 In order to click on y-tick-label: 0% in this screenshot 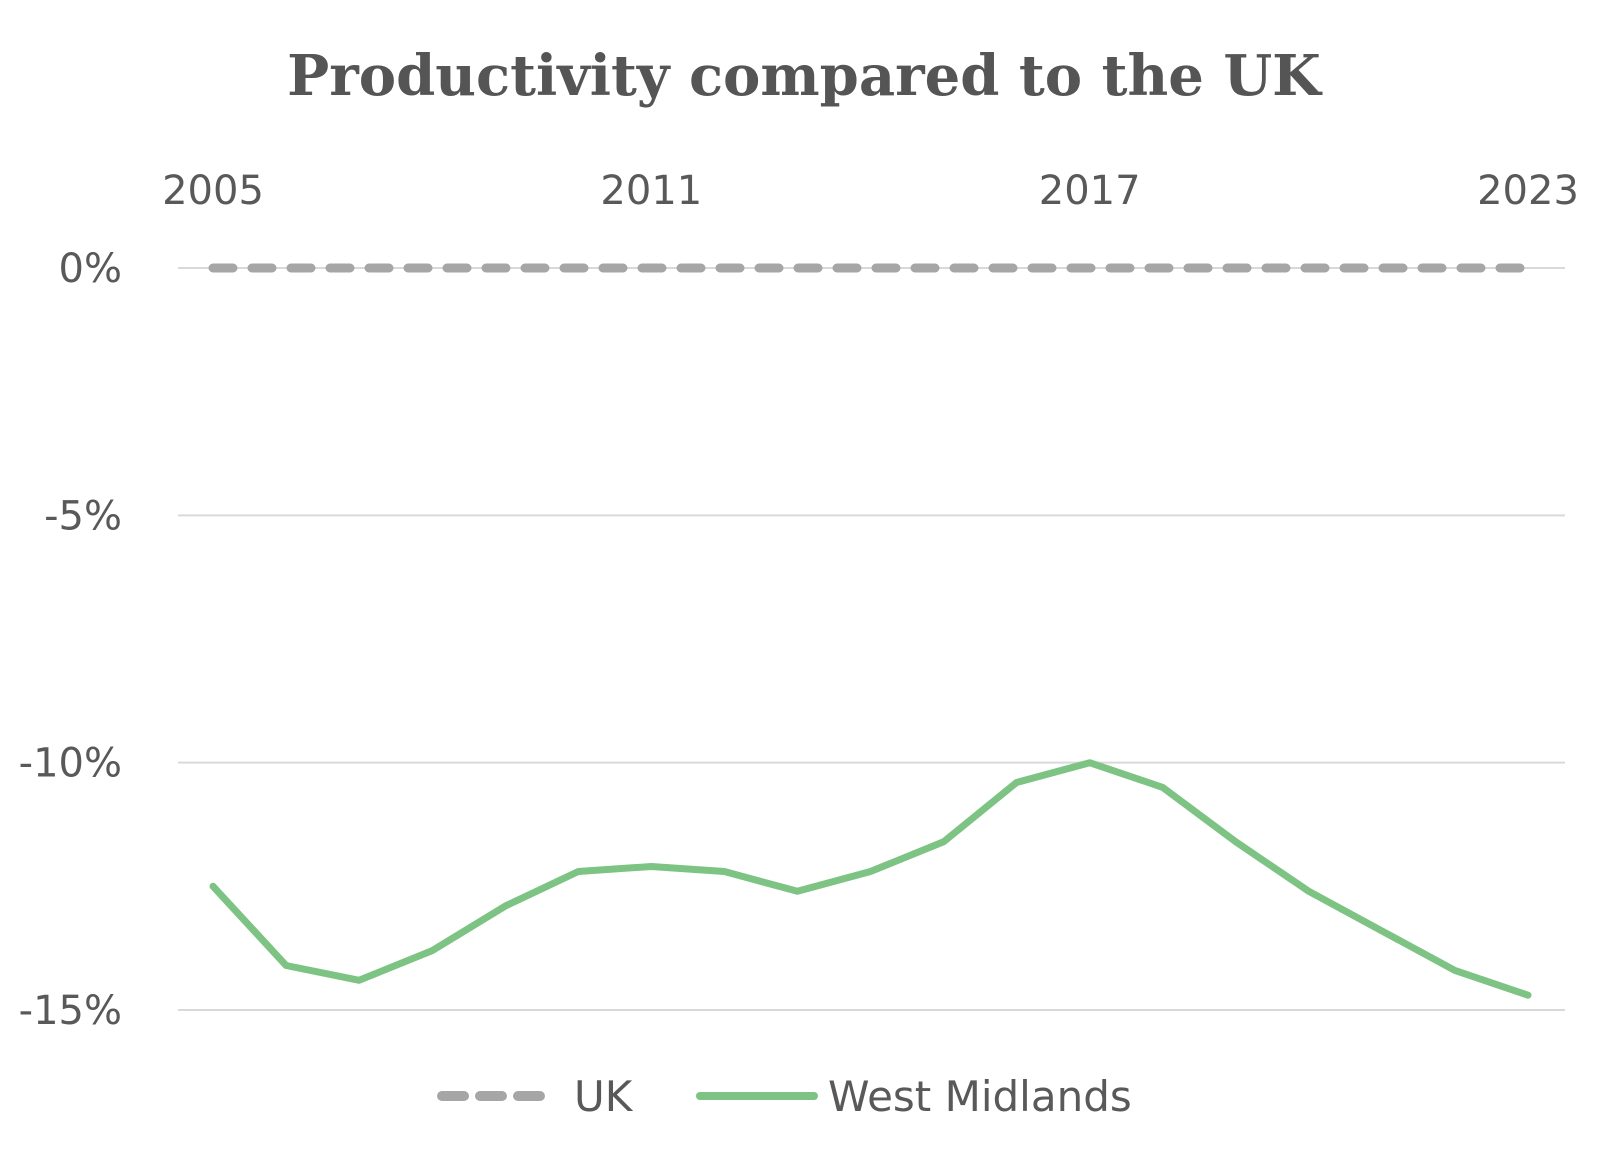, I will do `click(90, 269)`.